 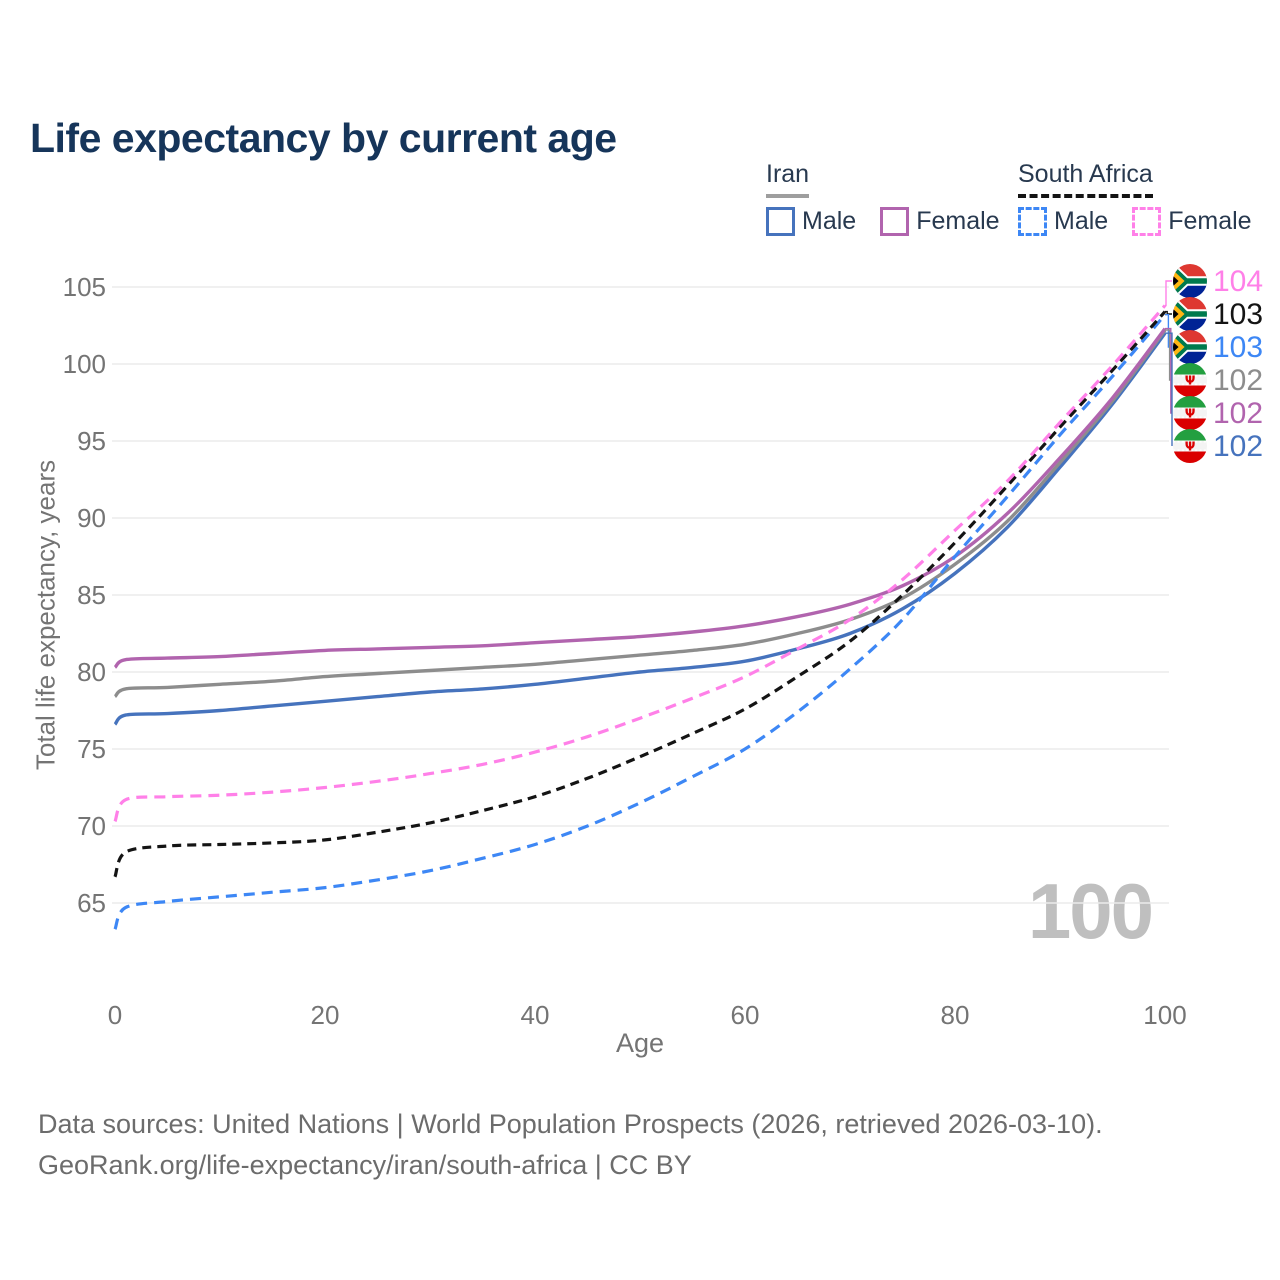 I want to click on legend-row-south-africa: Male Female, so click(x=1135, y=221).